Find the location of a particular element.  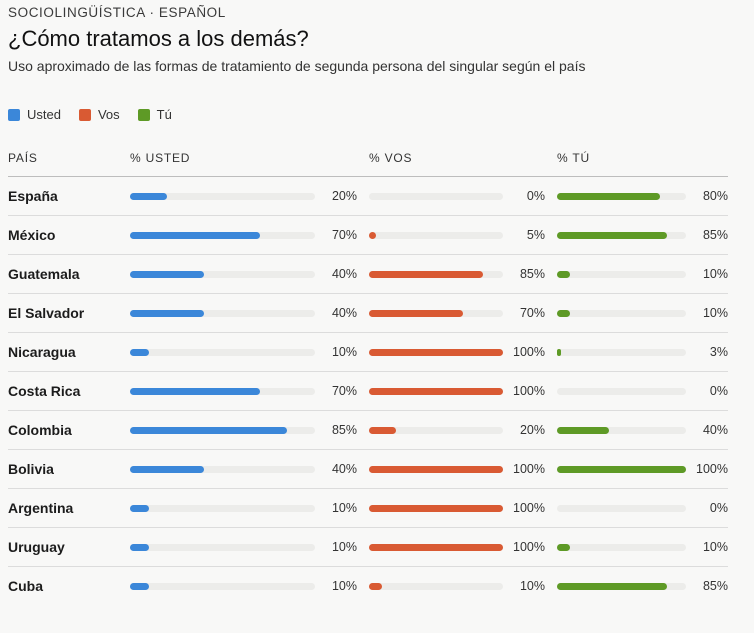

bar-usted-guatemala is located at coordinates (167, 274).